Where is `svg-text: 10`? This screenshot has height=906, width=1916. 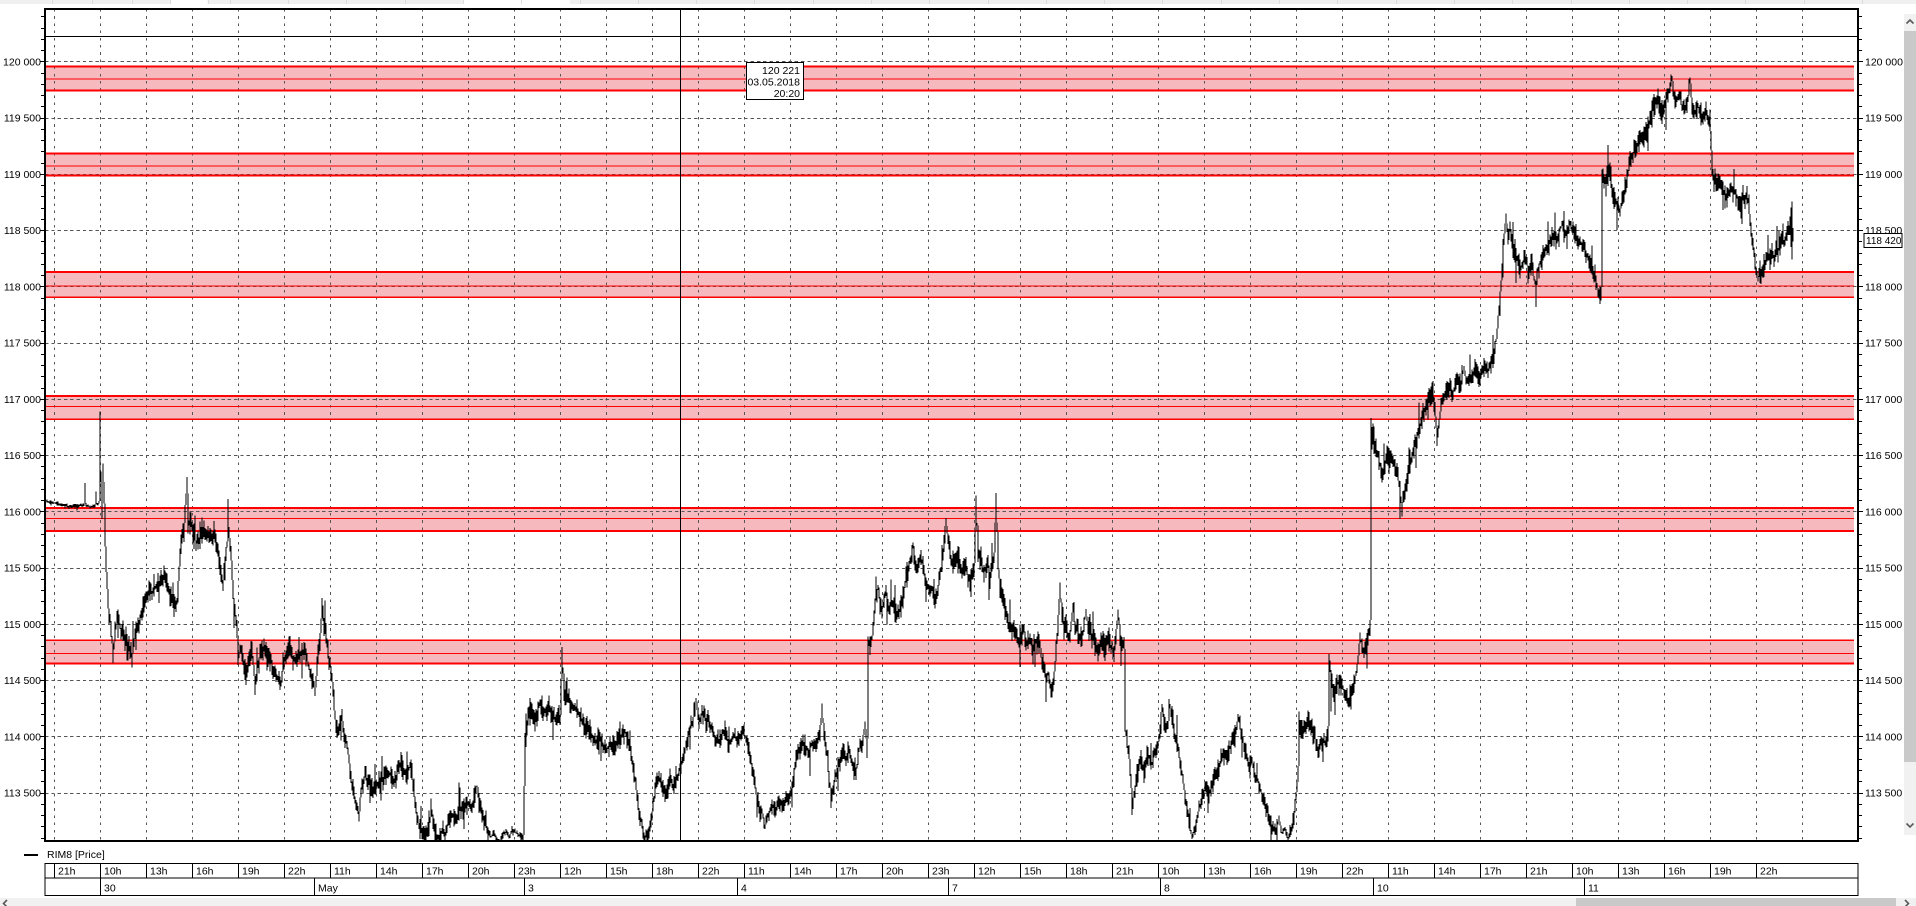
svg-text: 10 is located at coordinates (1383, 889).